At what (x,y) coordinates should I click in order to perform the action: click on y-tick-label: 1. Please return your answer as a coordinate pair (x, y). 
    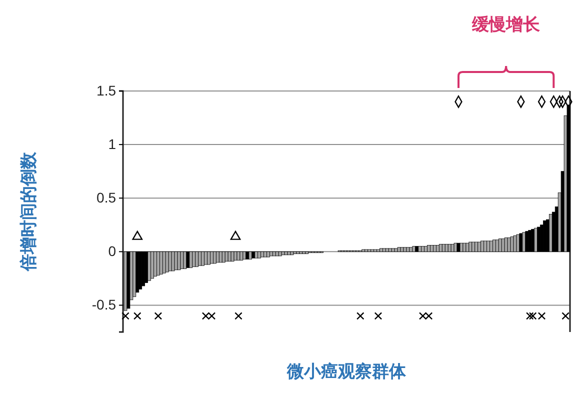
    Looking at the image, I should click on (112, 144).